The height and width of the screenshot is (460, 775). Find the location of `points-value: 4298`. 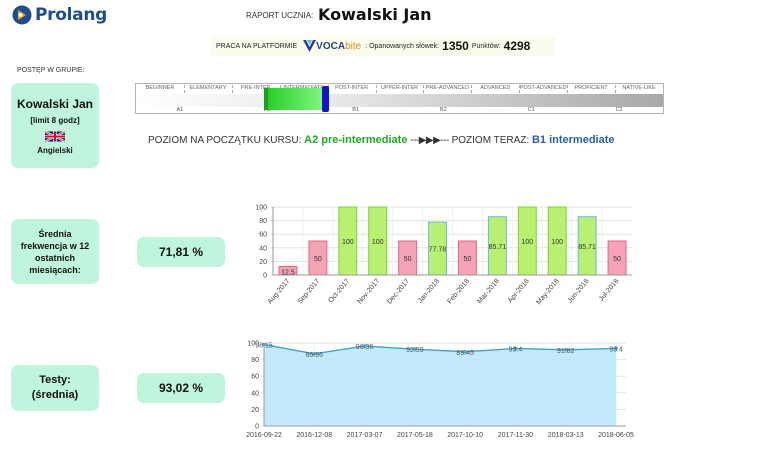

points-value: 4298 is located at coordinates (517, 46).